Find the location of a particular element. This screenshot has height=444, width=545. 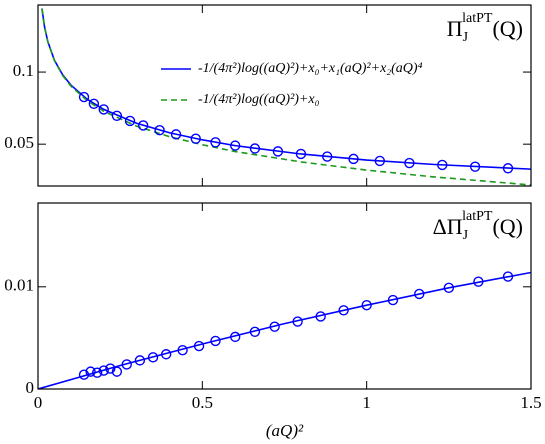

x-tick-label: 1.5 is located at coordinates (530, 402).